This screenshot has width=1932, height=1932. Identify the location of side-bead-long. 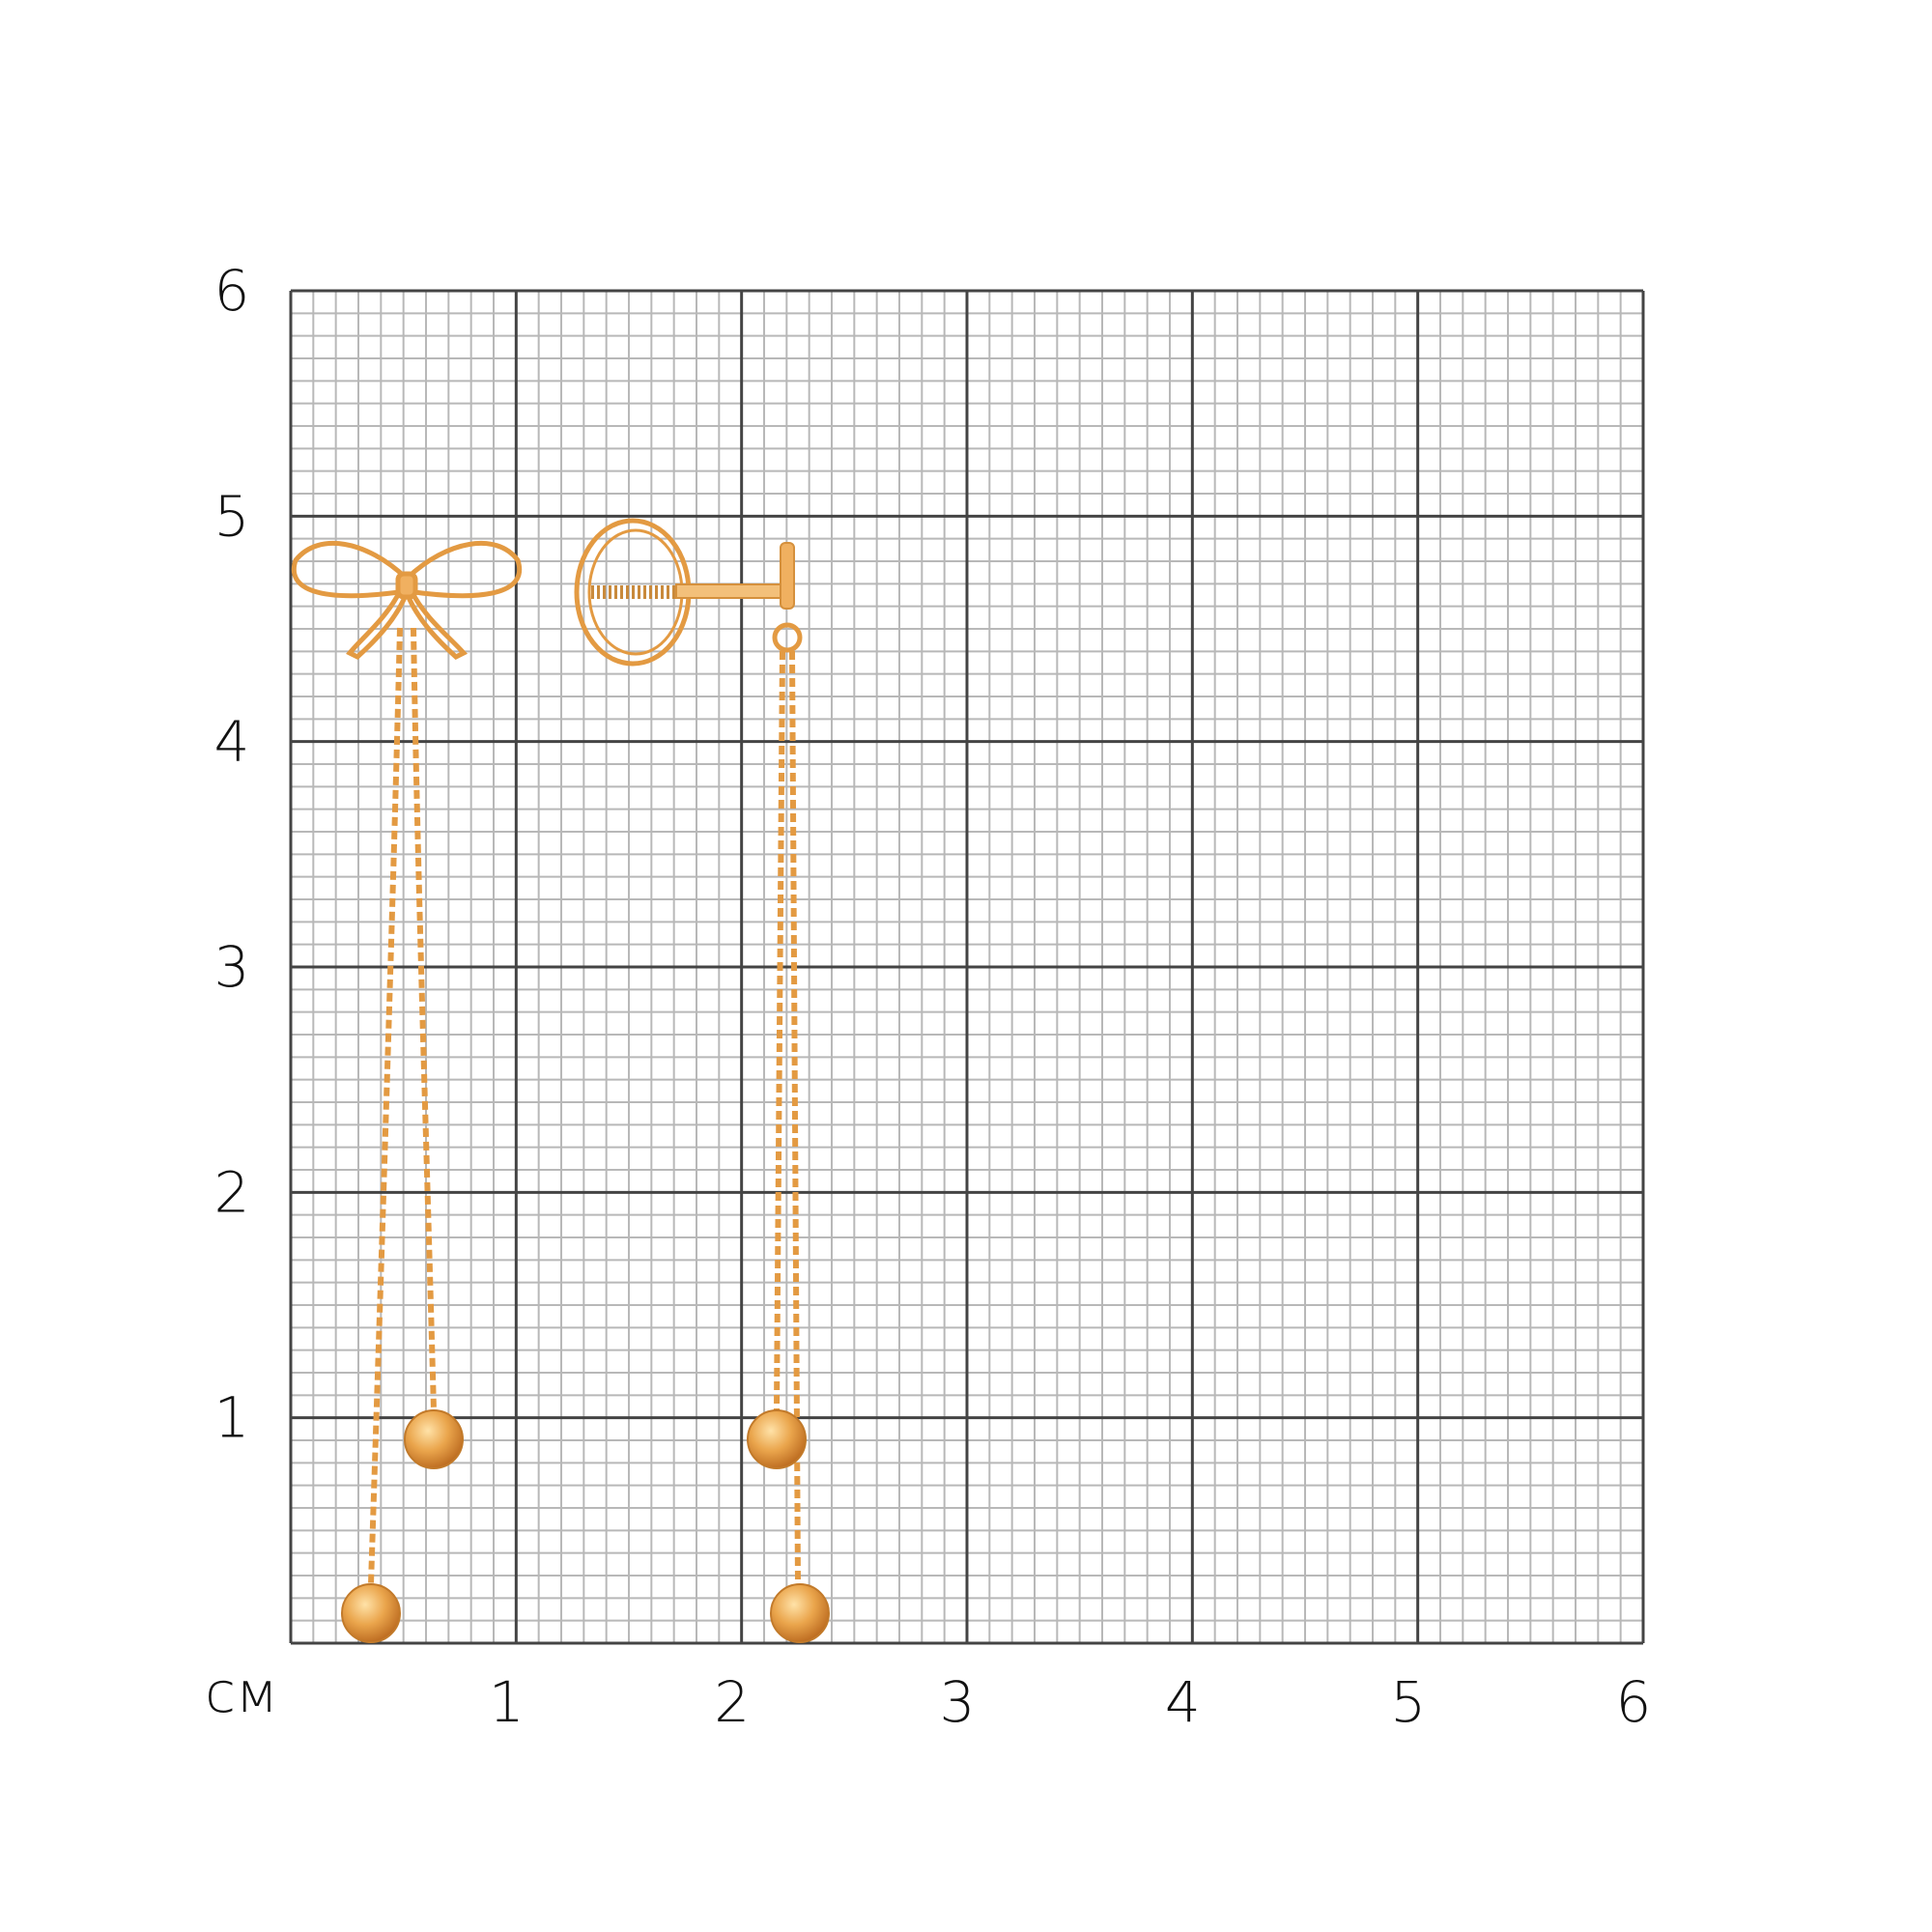
(800, 1613).